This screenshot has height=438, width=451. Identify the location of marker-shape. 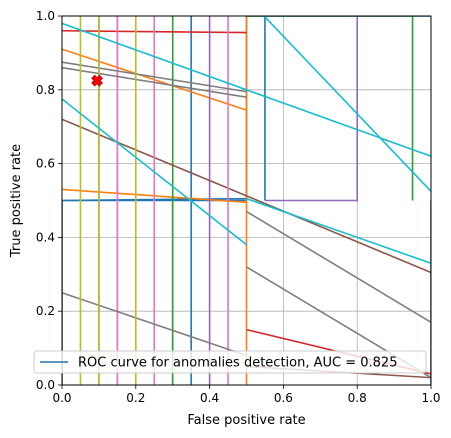
(97, 80).